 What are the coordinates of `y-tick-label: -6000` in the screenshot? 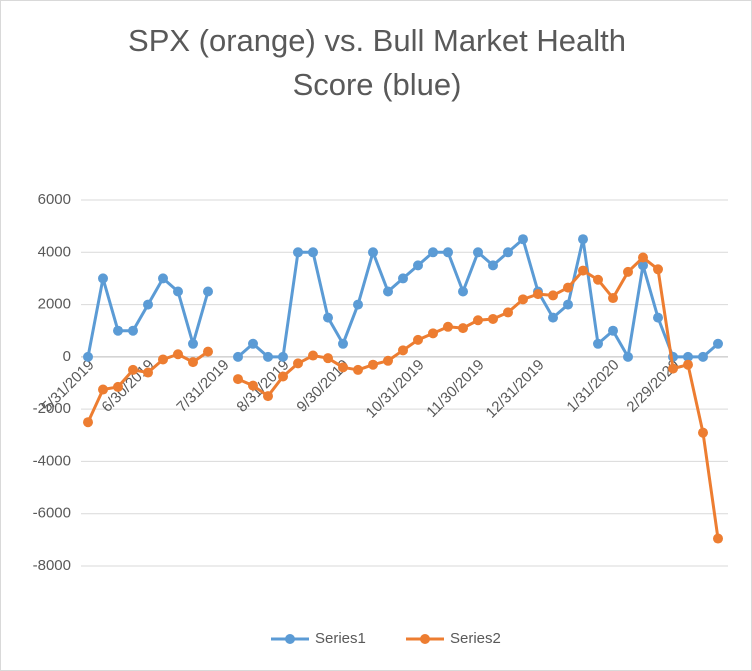 It's located at (52, 513).